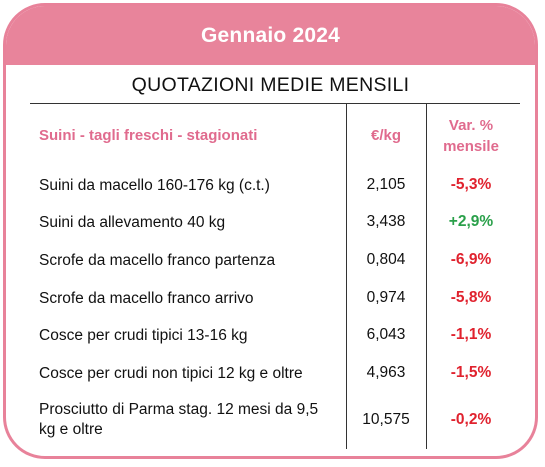 Image resolution: width=545 pixels, height=467 pixels. Describe the element at coordinates (471, 136) in the screenshot. I see `column-header-variation: Var. % mensile` at that location.